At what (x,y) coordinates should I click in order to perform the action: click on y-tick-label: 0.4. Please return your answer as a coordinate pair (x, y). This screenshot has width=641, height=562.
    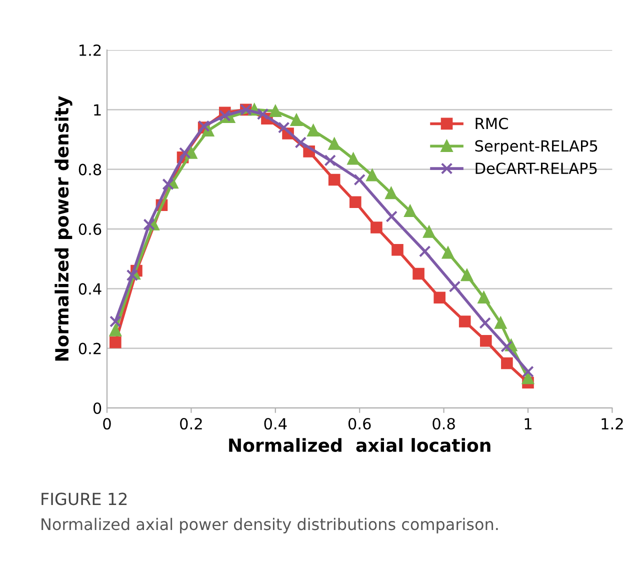
    Looking at the image, I should click on (90, 289).